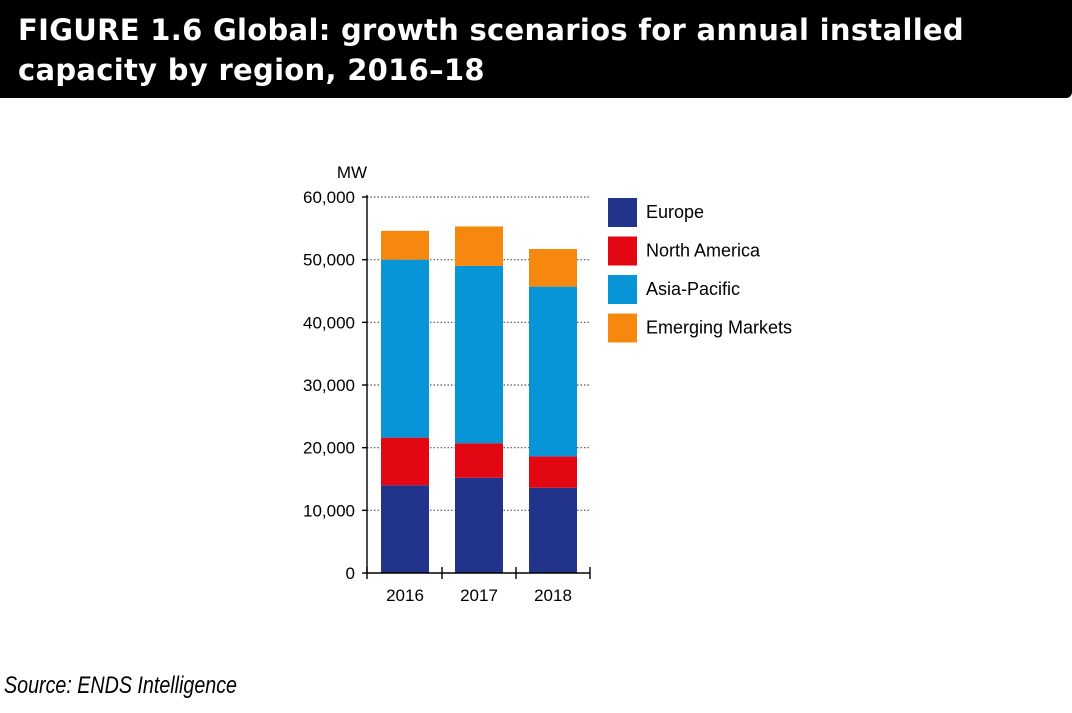 The height and width of the screenshot is (713, 1072). What do you see at coordinates (622, 328) in the screenshot?
I see `legend-swatch-emerging-markets` at bounding box center [622, 328].